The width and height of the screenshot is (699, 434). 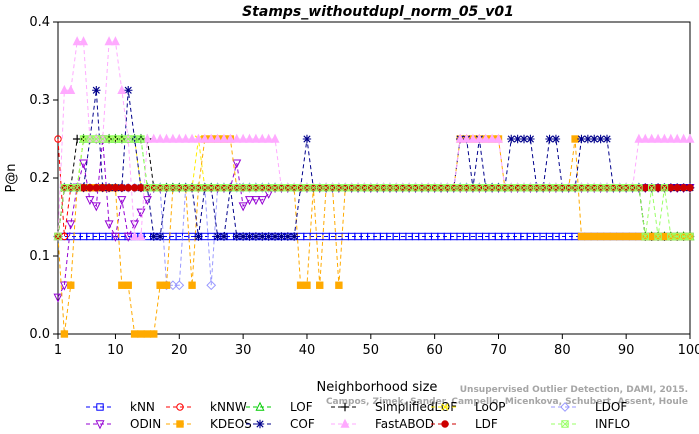 What do you see at coordinates (231, 424) in the screenshot?
I see `legend-label-kdeos: KDEOS` at bounding box center [231, 424].